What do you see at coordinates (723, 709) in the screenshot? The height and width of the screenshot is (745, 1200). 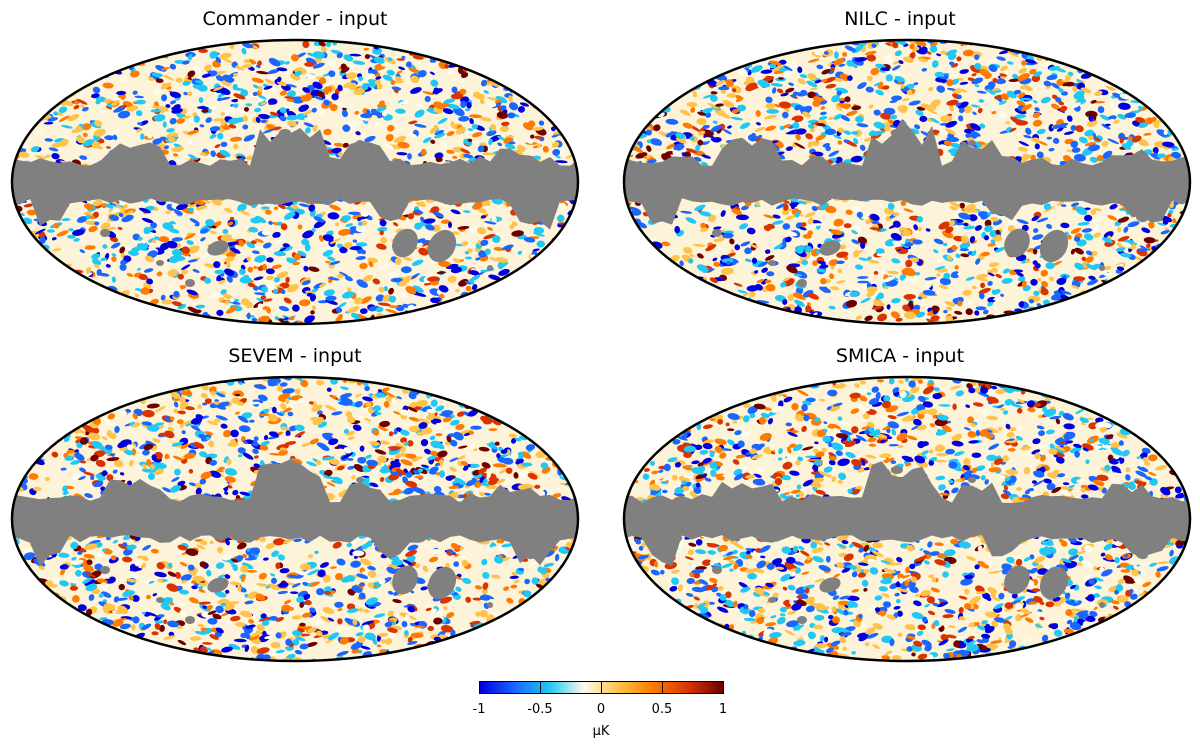 I see `colorbar-tick-label: 1` at bounding box center [723, 709].